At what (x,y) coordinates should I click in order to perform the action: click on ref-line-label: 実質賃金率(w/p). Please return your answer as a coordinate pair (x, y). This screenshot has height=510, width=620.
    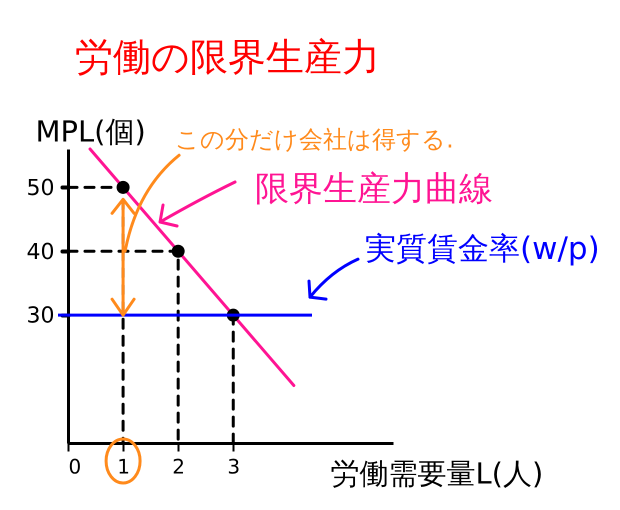
    Looking at the image, I should click on (482, 249).